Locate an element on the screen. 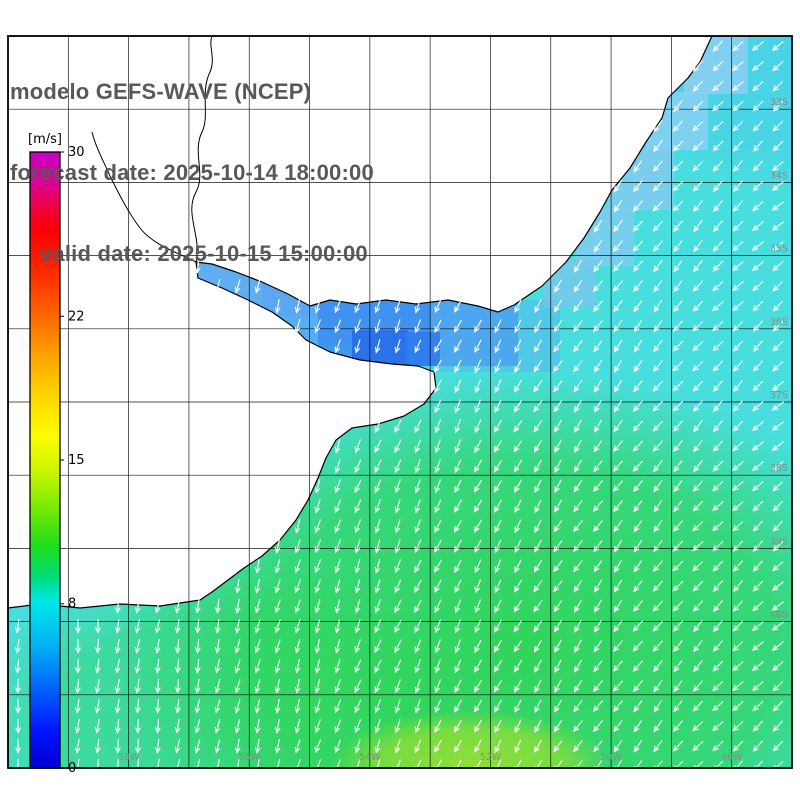  colorbar-tick-label: 22 is located at coordinates (76, 316).